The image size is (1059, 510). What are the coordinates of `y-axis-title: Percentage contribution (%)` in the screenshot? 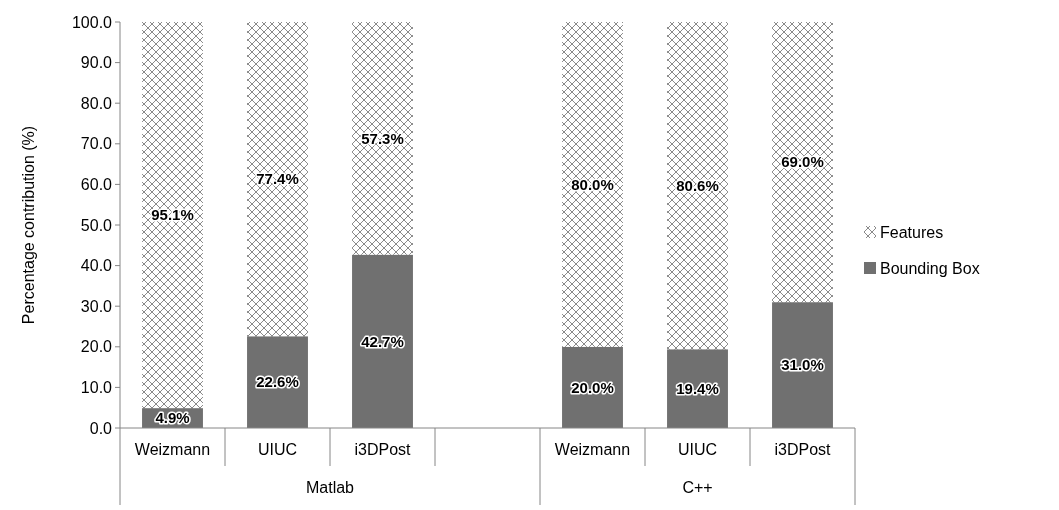 It's located at (28, 225).